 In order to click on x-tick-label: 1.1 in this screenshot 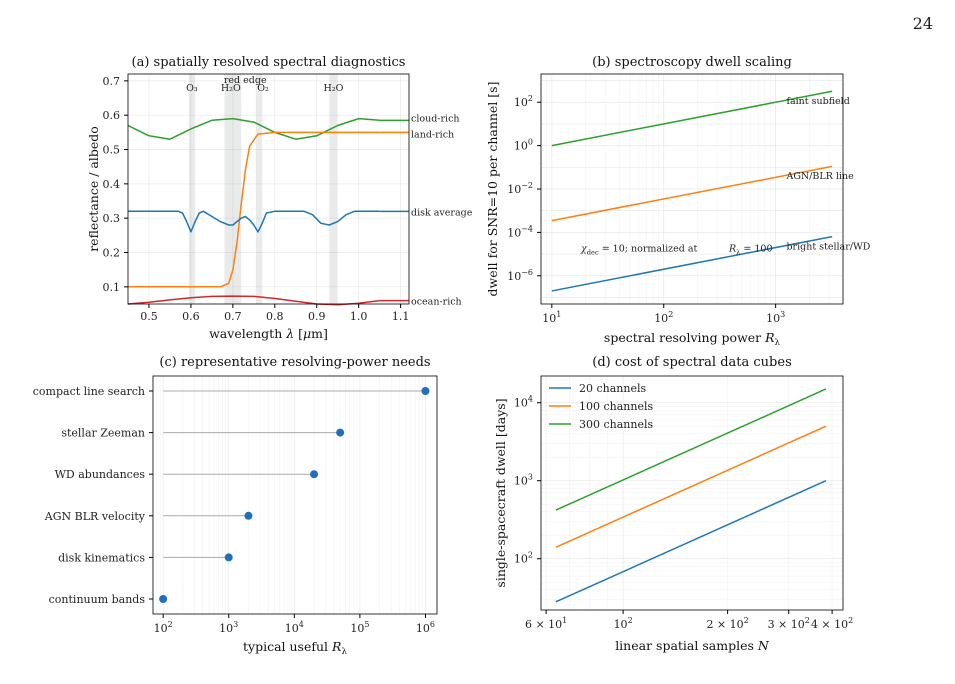, I will do `click(401, 316)`.